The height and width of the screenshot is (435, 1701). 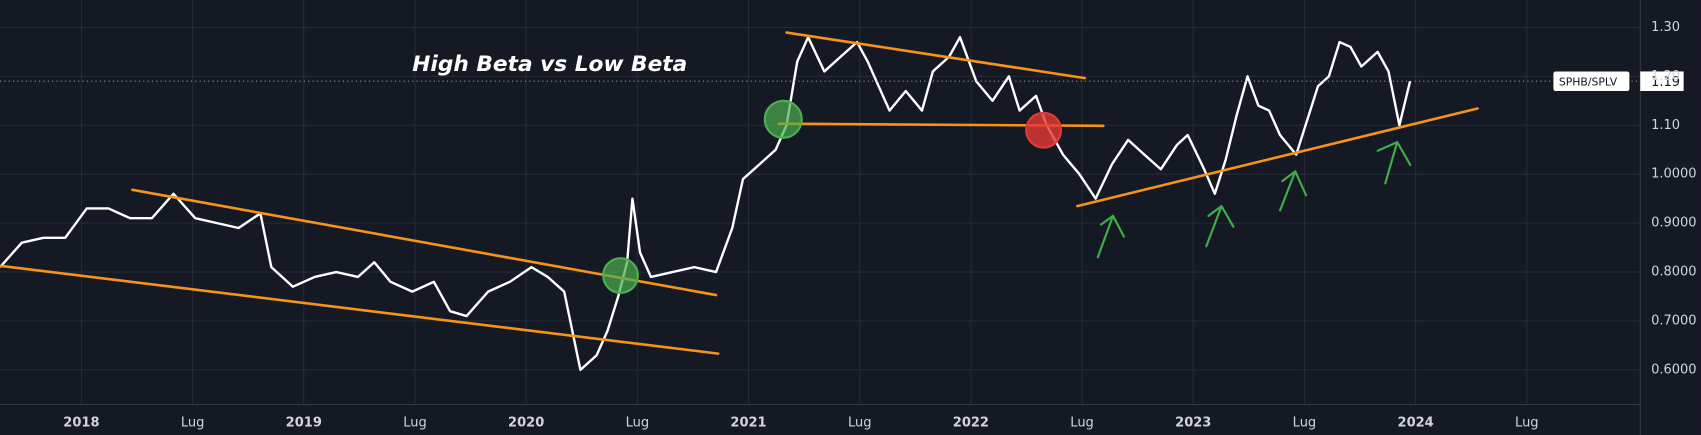 I want to click on x-tick-label: 2023, so click(x=1193, y=423).